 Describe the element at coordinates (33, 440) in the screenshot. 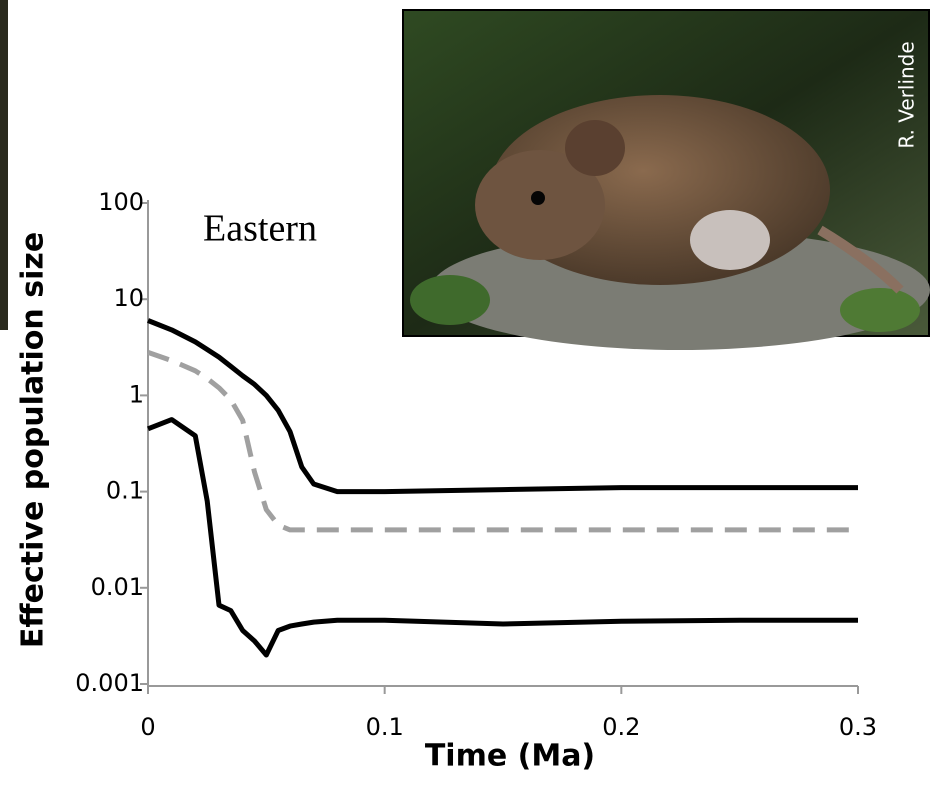

I see `y-axis-label: Effective population size` at that location.